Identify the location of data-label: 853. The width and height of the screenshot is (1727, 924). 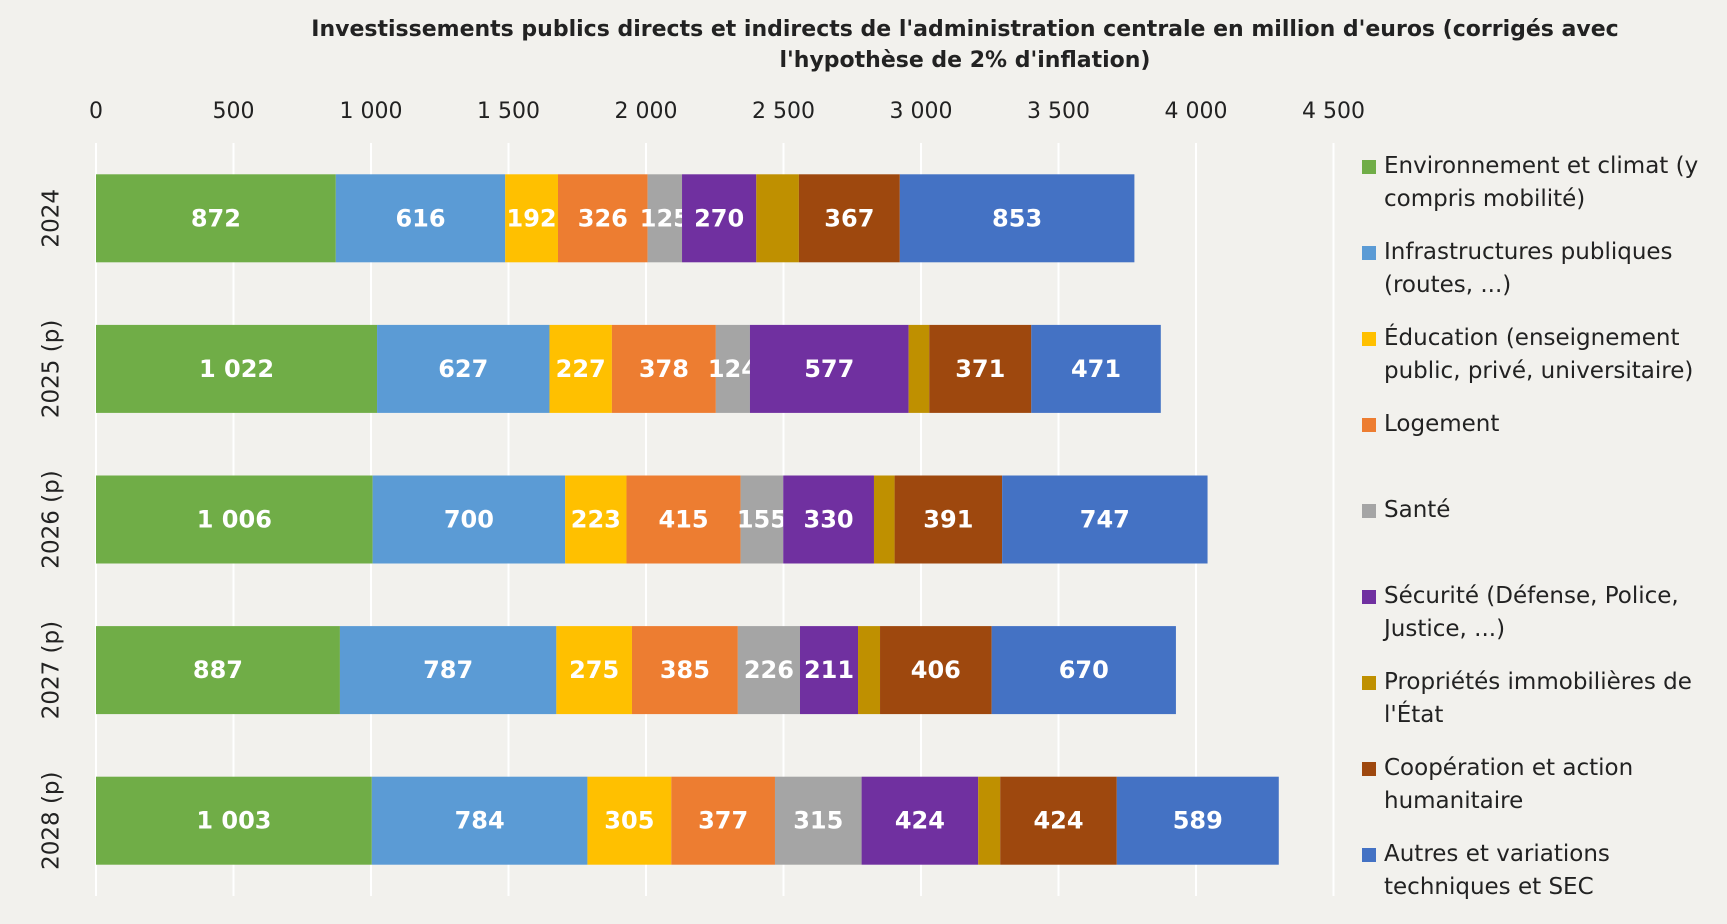
(1017, 218).